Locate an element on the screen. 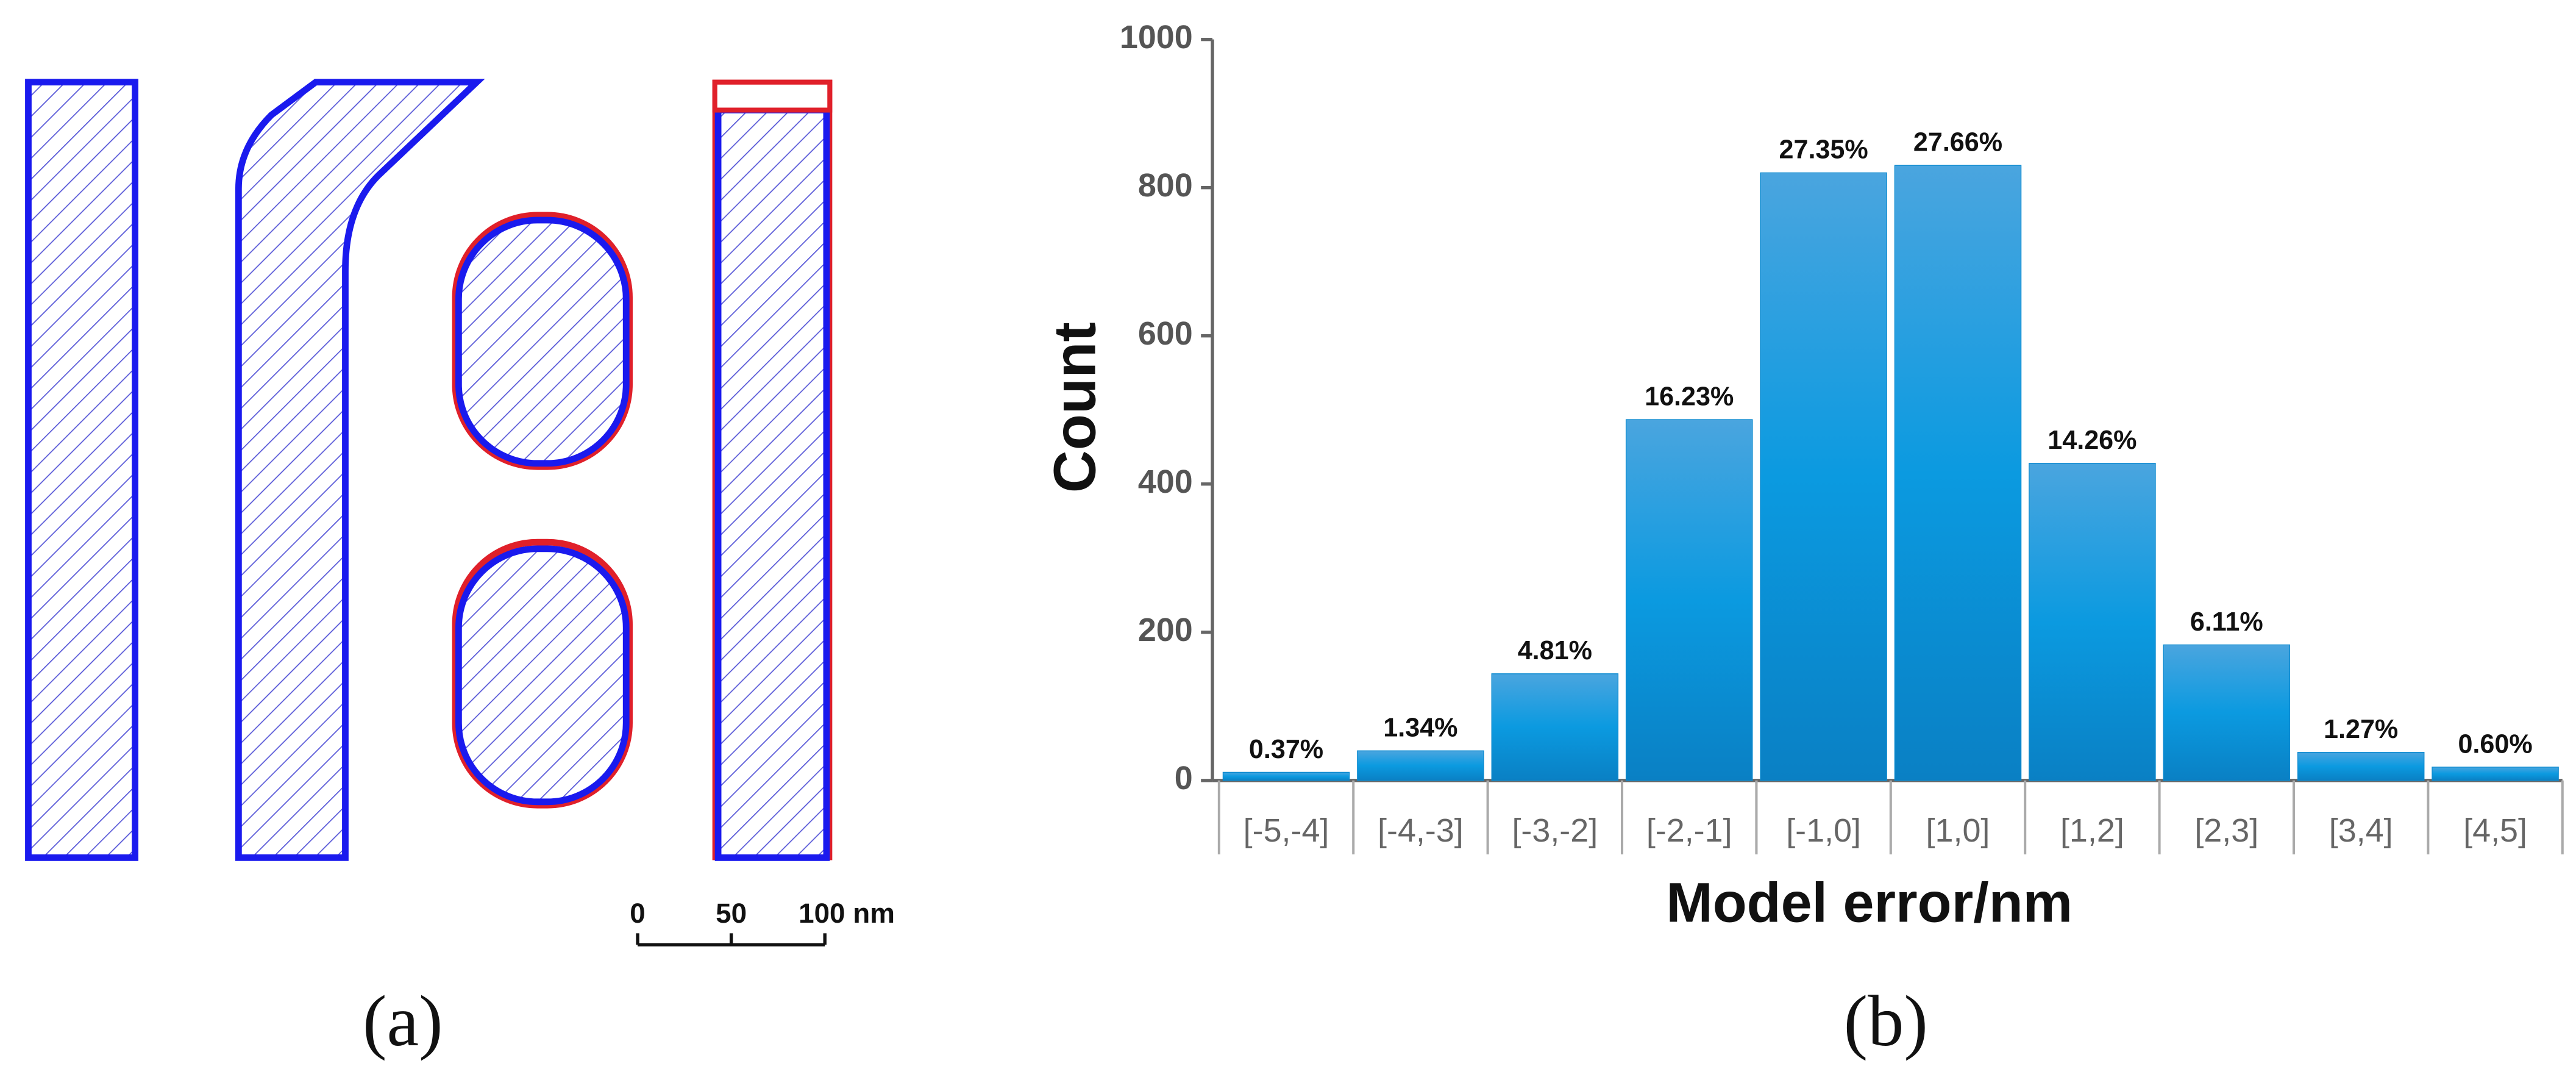 Image resolution: width=2576 pixels, height=1091 pixels. panel-label: (a) is located at coordinates (403, 1021).